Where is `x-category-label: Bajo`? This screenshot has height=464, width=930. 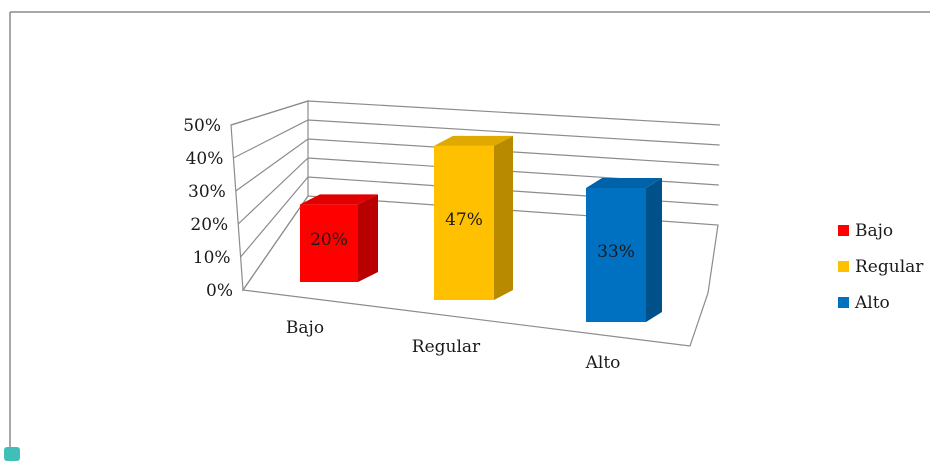
x-category-label: Bajo is located at coordinates (305, 328).